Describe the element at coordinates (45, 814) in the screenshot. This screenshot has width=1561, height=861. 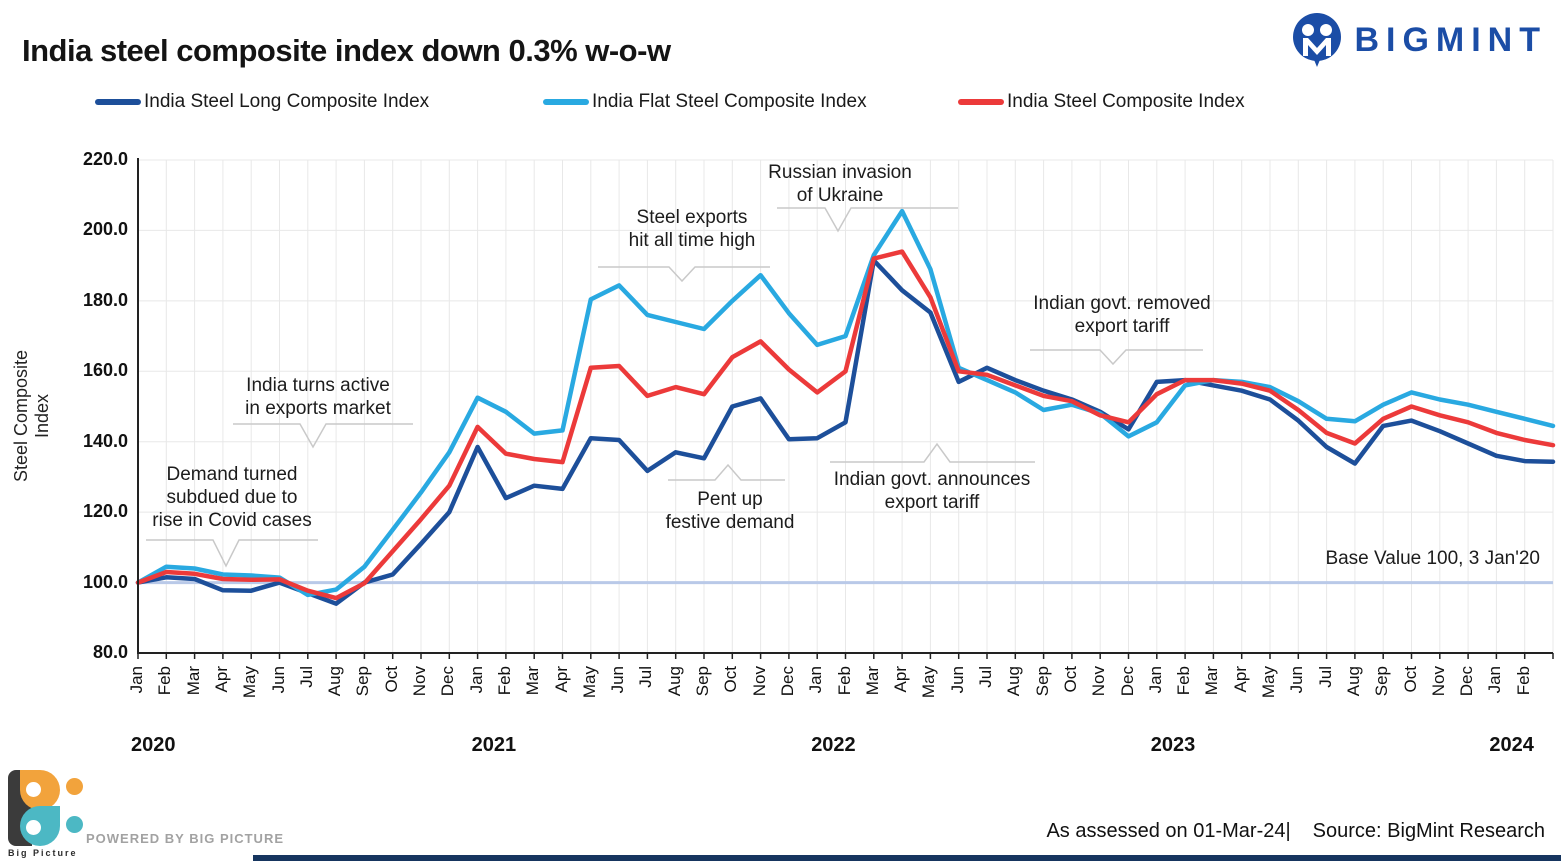
I see `big-picture-logo: Big Picture` at that location.